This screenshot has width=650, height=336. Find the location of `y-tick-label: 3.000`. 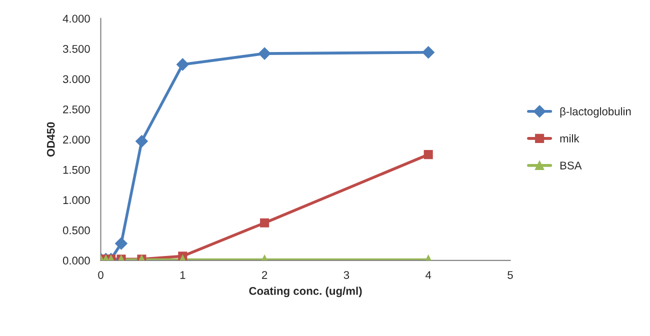

y-tick-label: 3.000 is located at coordinates (76, 79).